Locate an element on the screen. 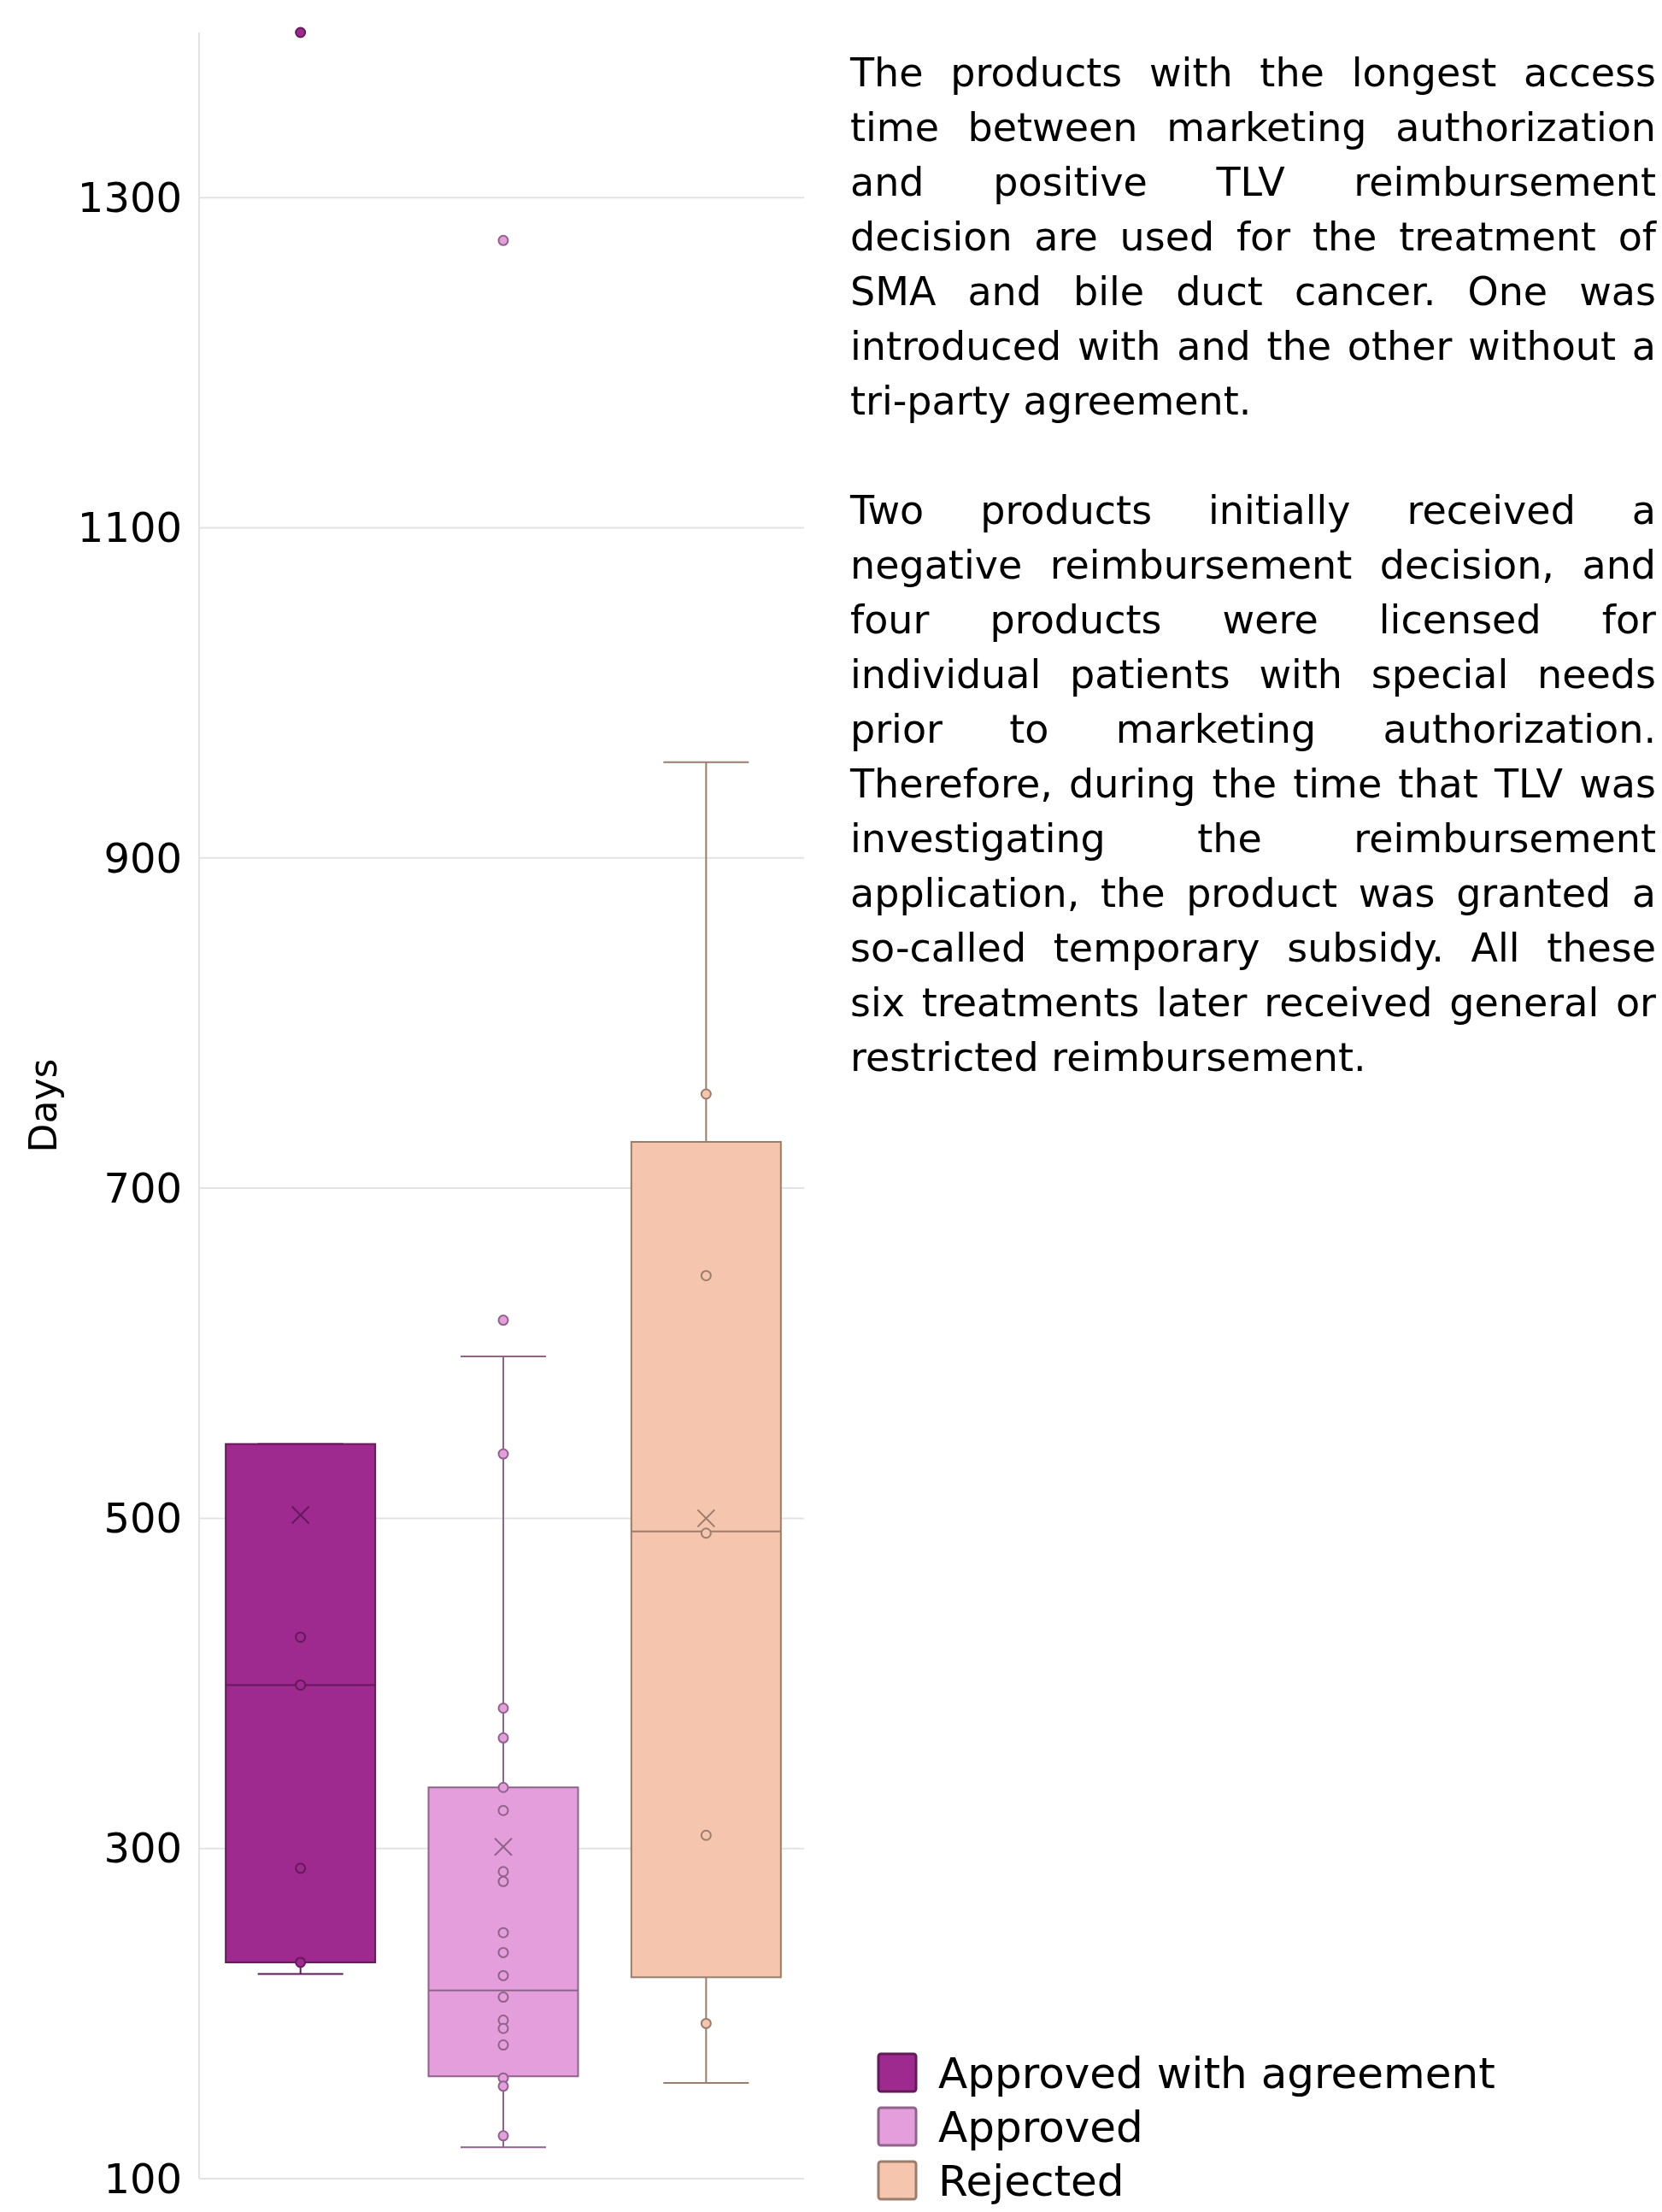  legend-label: Approved with agreement is located at coordinates (1216, 2073).